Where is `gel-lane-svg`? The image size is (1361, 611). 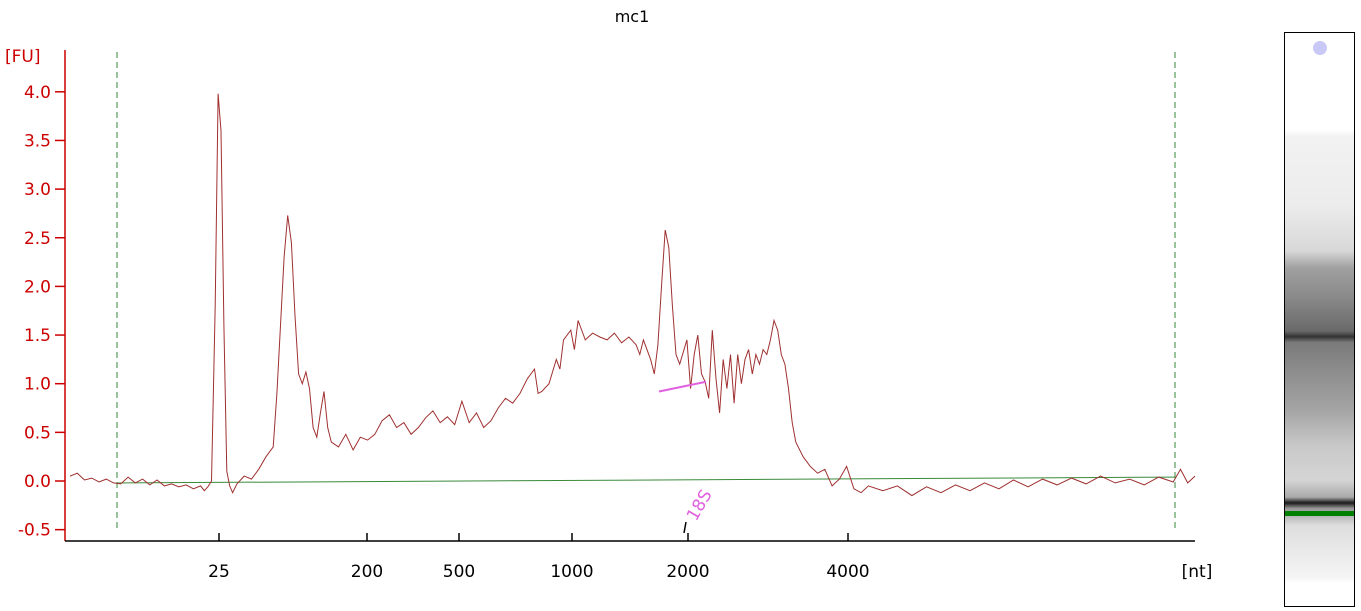
gel-lane-svg is located at coordinates (1319, 319).